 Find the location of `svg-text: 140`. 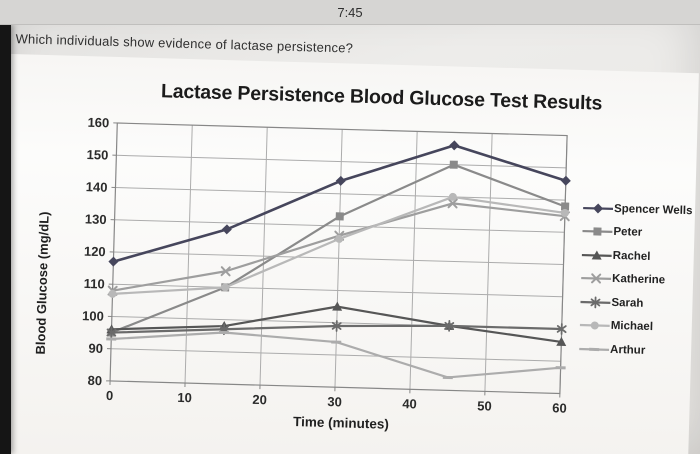

svg-text: 140 is located at coordinates (97, 187).